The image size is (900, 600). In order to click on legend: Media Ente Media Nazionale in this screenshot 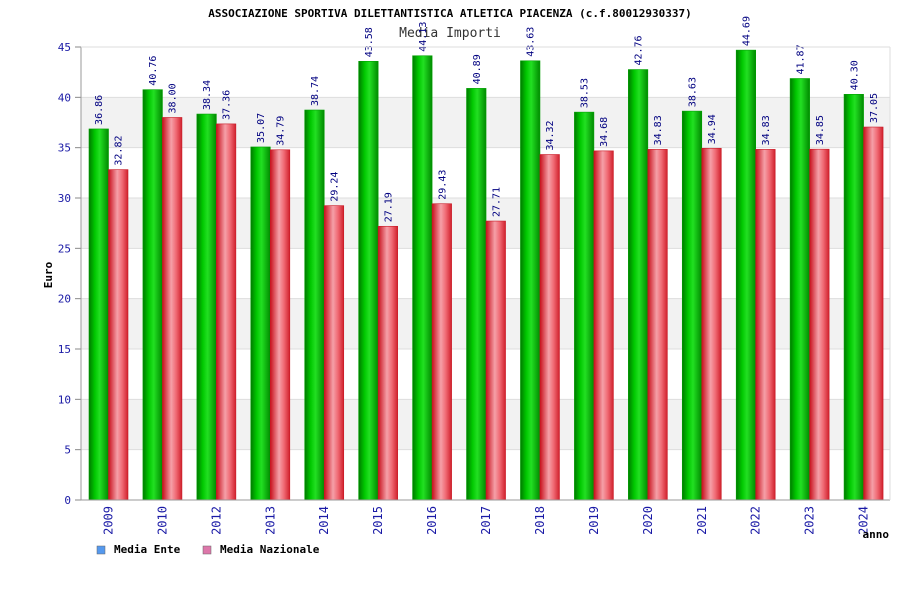, I will do `click(208, 549)`.